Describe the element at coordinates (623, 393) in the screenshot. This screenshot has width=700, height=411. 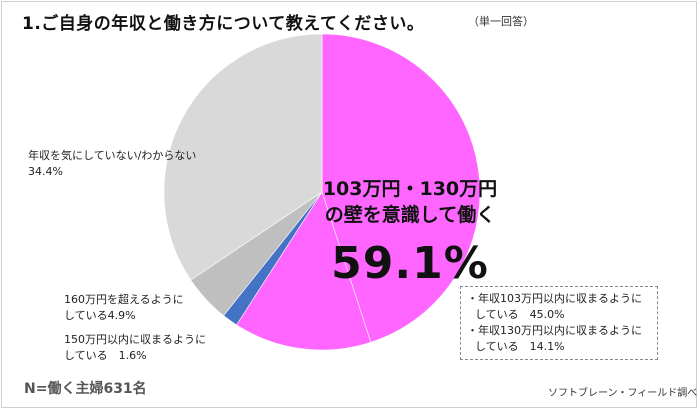
I see `source-credit: ソフトブレーン・フィールド調べ` at that location.